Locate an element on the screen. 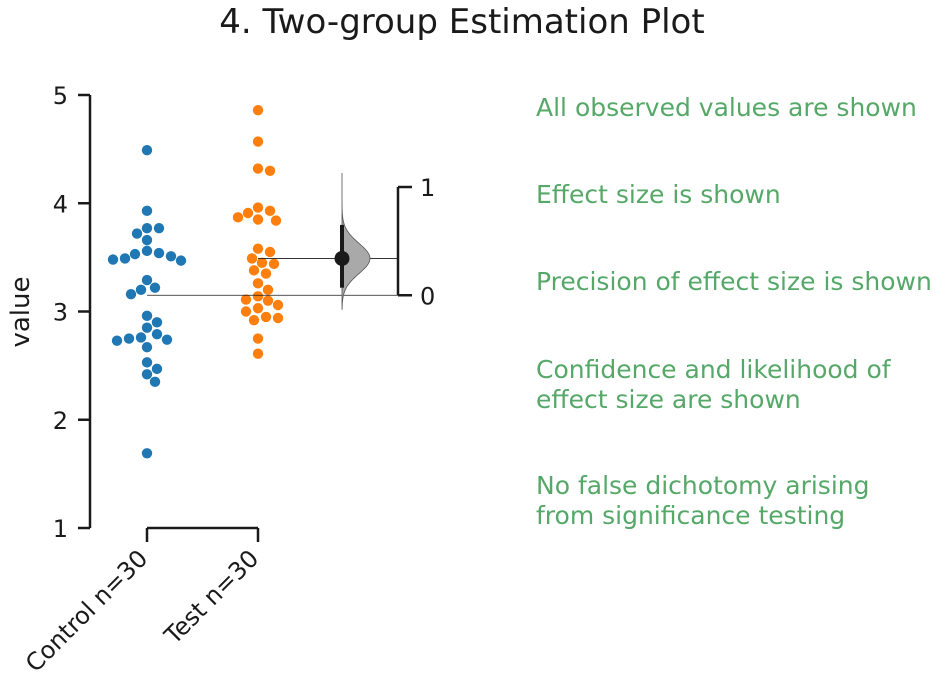 The width and height of the screenshot is (950, 692). effect-tick-label: 1 is located at coordinates (427, 188).